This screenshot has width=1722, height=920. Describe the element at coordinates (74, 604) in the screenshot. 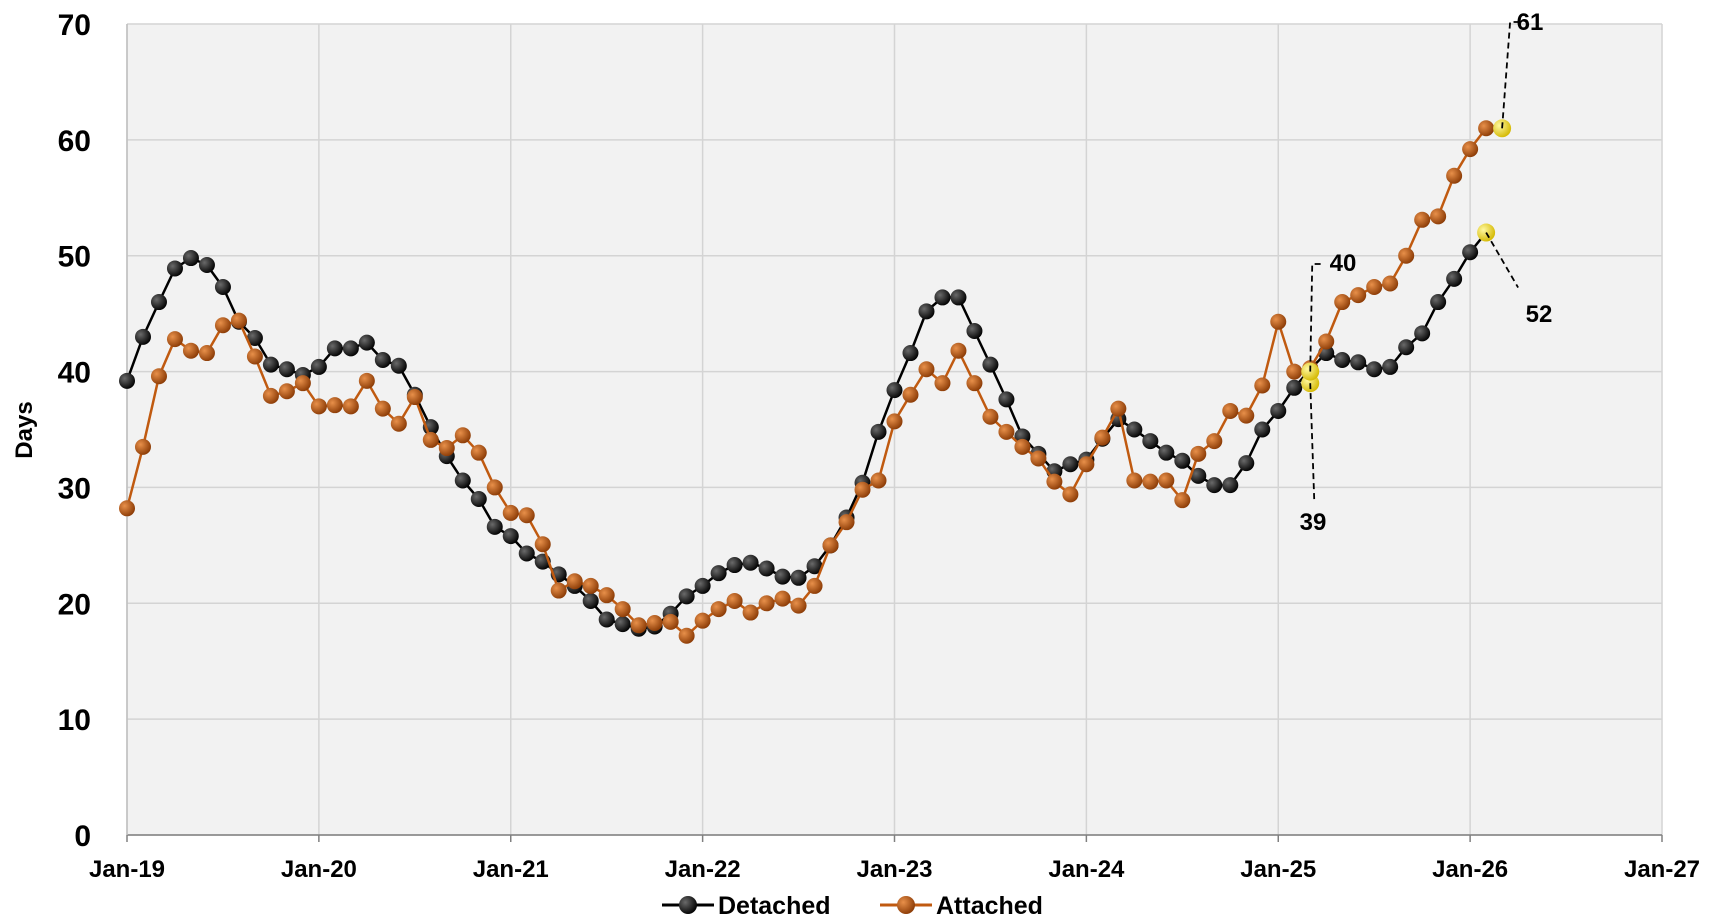

I see `y-tick-label: 20` at that location.